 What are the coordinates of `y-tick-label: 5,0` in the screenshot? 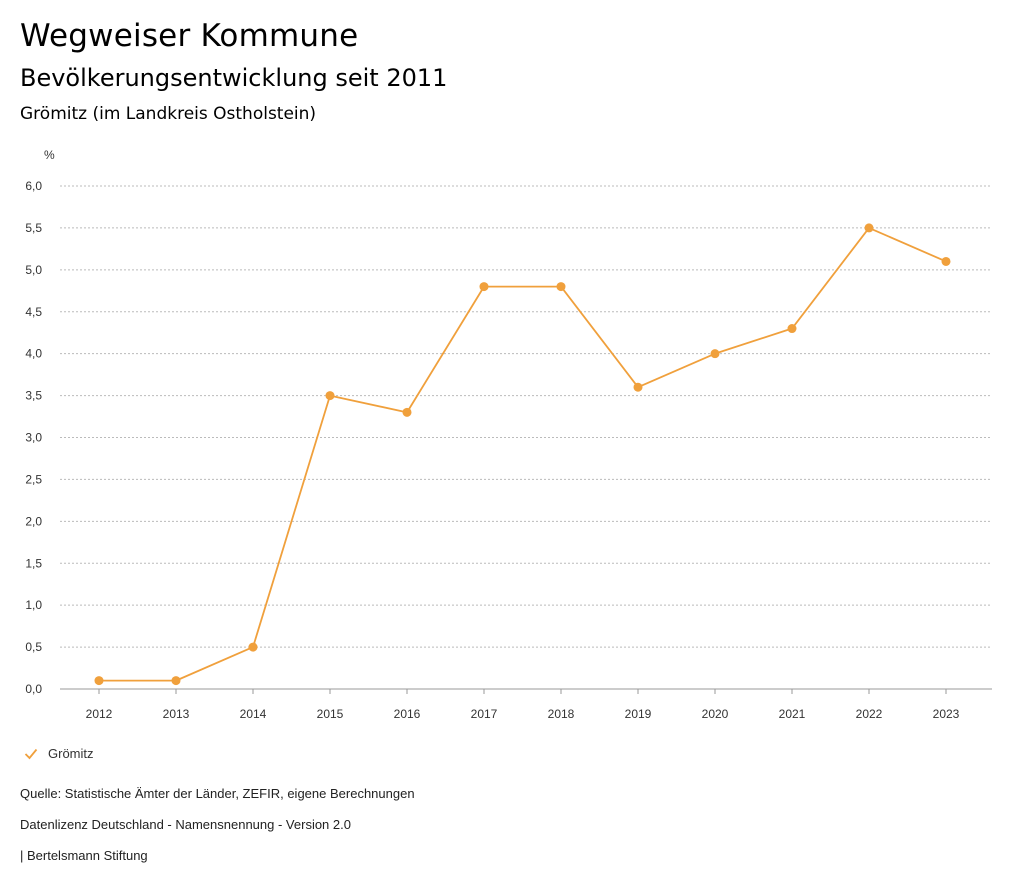 It's located at (33, 270).